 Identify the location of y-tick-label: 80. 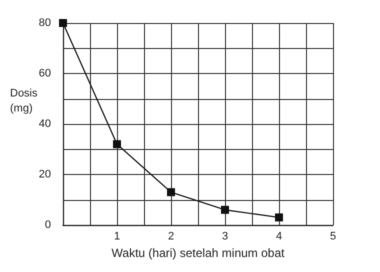
(44, 23).